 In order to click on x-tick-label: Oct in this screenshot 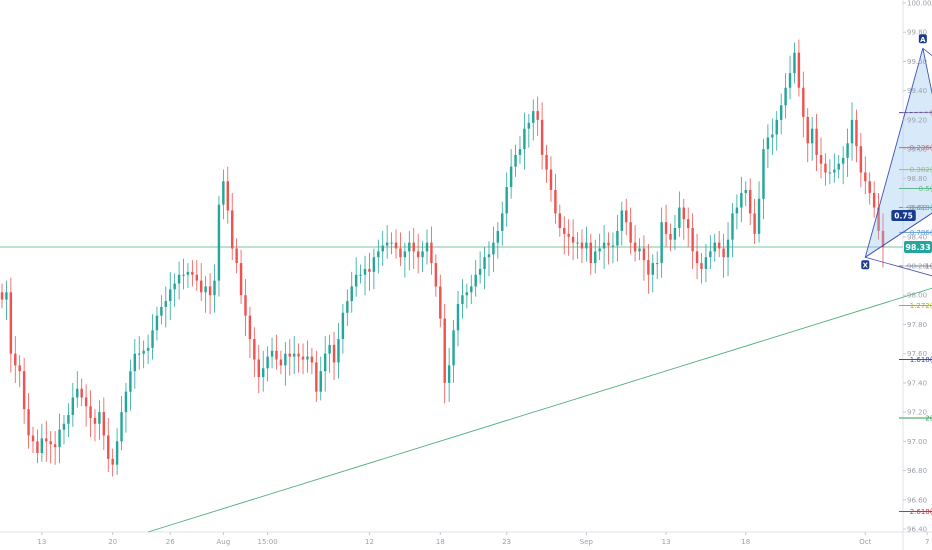, I will do `click(865, 542)`.